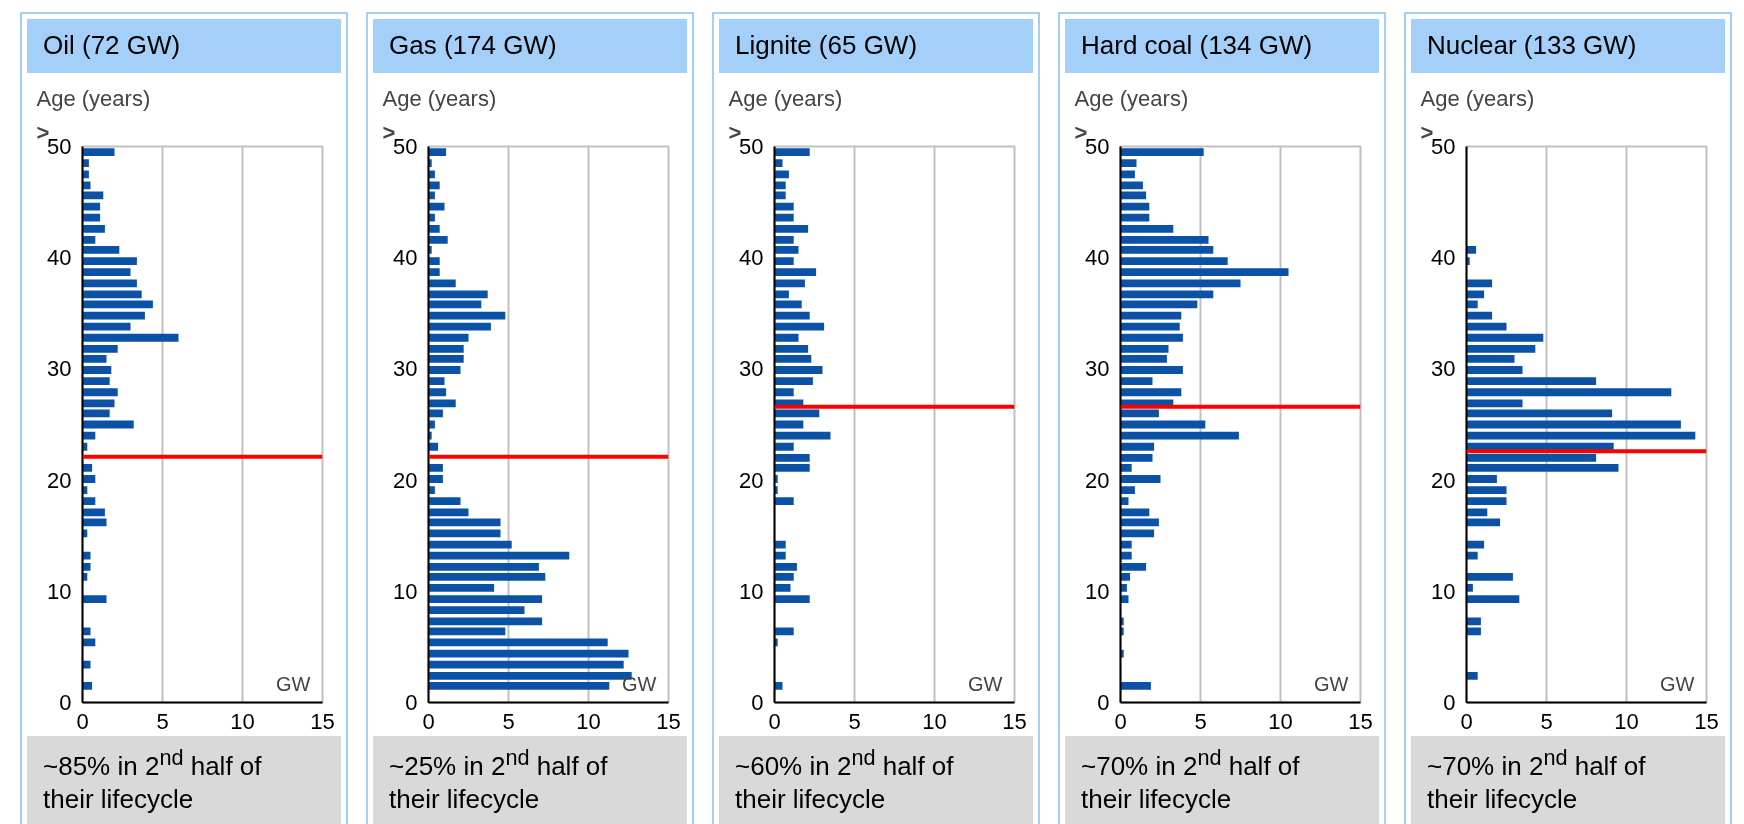 The height and width of the screenshot is (824, 1744). What do you see at coordinates (473, 45) in the screenshot?
I see `chart-title: Gas (174 GW)` at bounding box center [473, 45].